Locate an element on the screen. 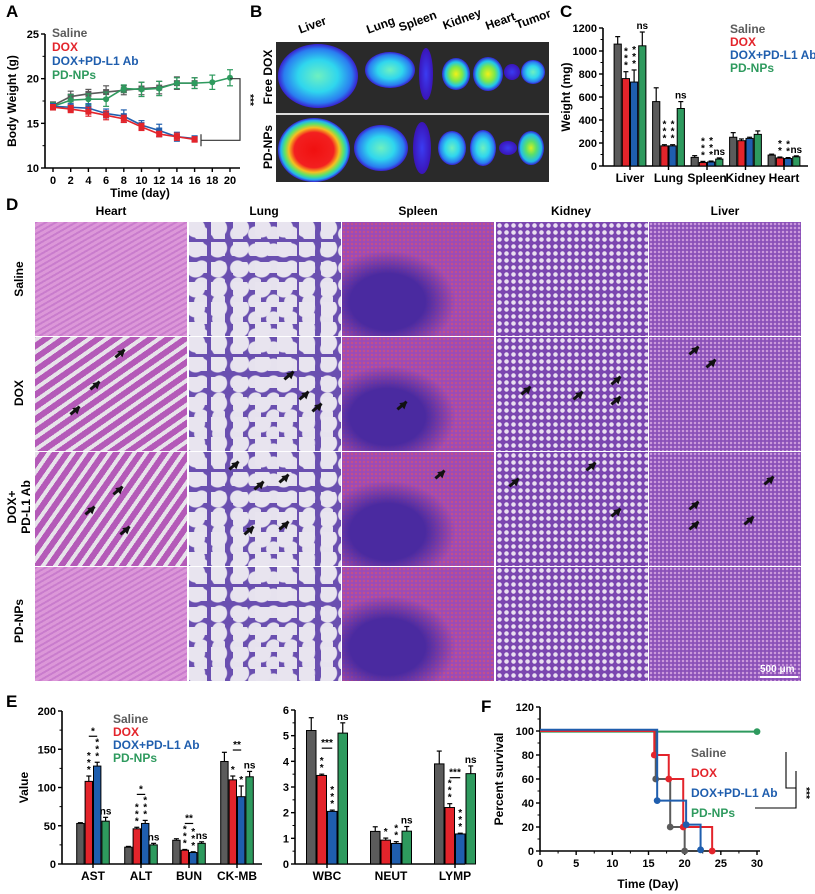 Image resolution: width=815 pixels, height=894 pixels. x-category-label: Liver is located at coordinates (630, 178).